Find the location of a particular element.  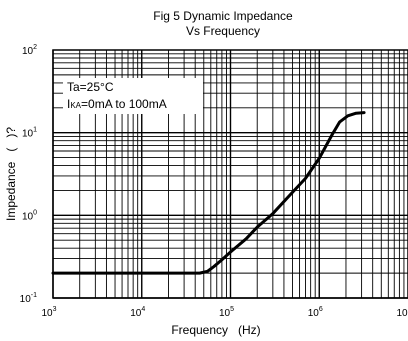

x-tick-label: 10⁷ is located at coordinates (402, 312).